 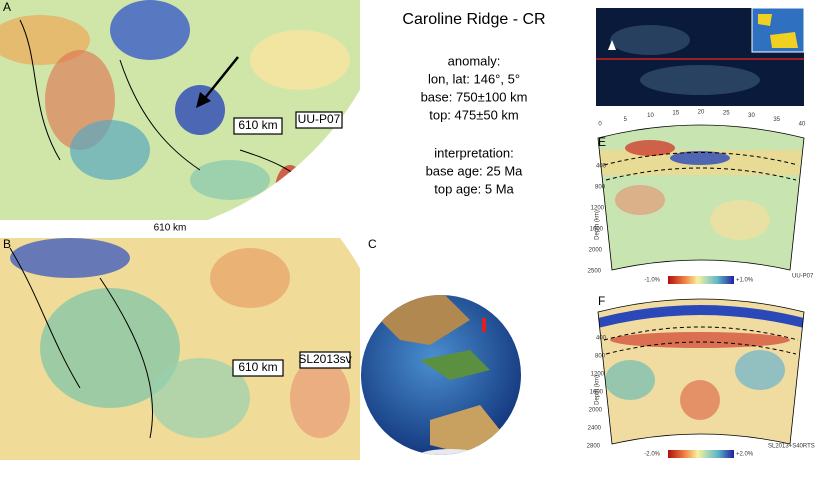 I want to click on scale-min: -2.0%, so click(x=652, y=455).